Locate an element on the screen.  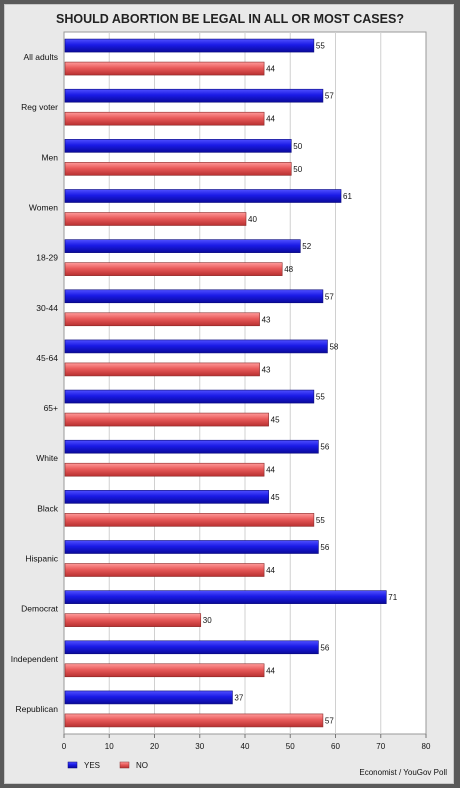
category-label: Reg voter is located at coordinates (39, 107).